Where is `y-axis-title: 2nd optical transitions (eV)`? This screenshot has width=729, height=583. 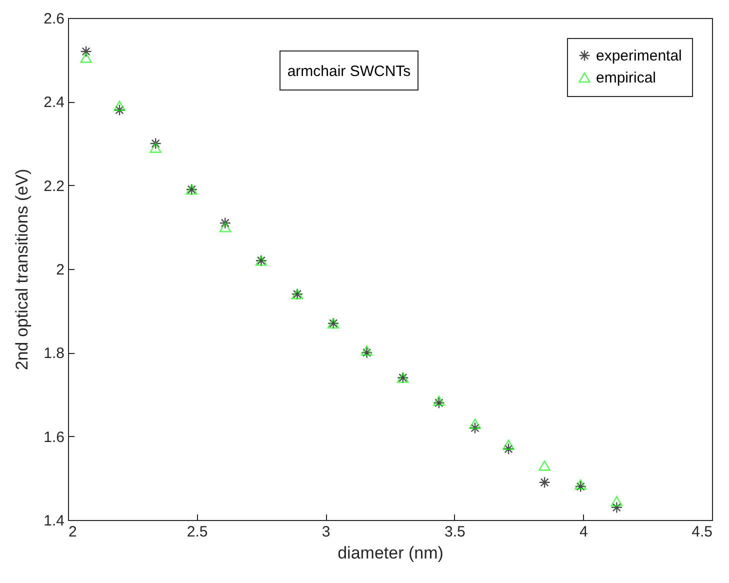
y-axis-title: 2nd optical transitions (eV) is located at coordinates (22, 269).